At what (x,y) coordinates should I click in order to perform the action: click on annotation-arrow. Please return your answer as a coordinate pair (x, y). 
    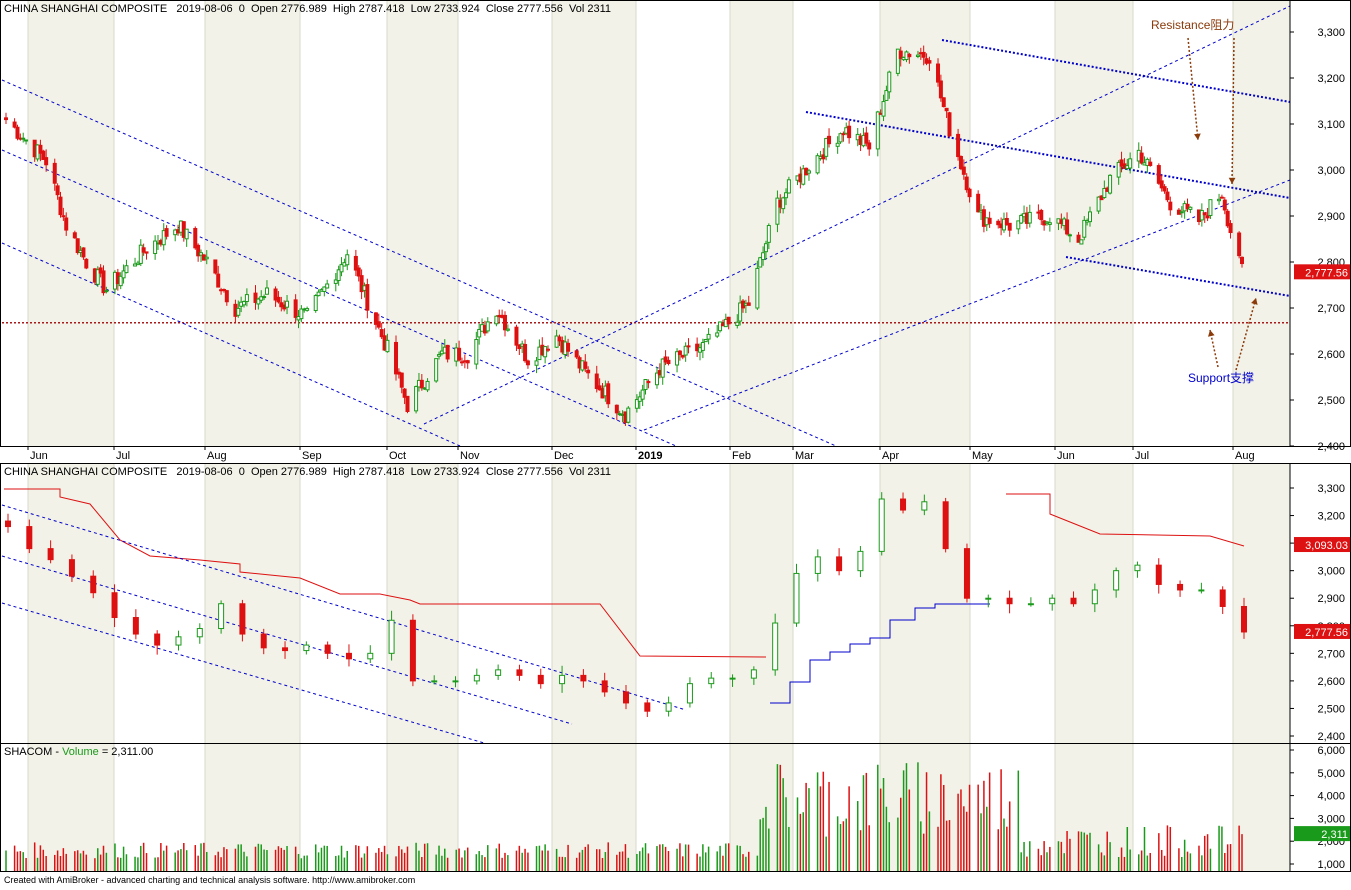
    Looking at the image, I should click on (1233, 111).